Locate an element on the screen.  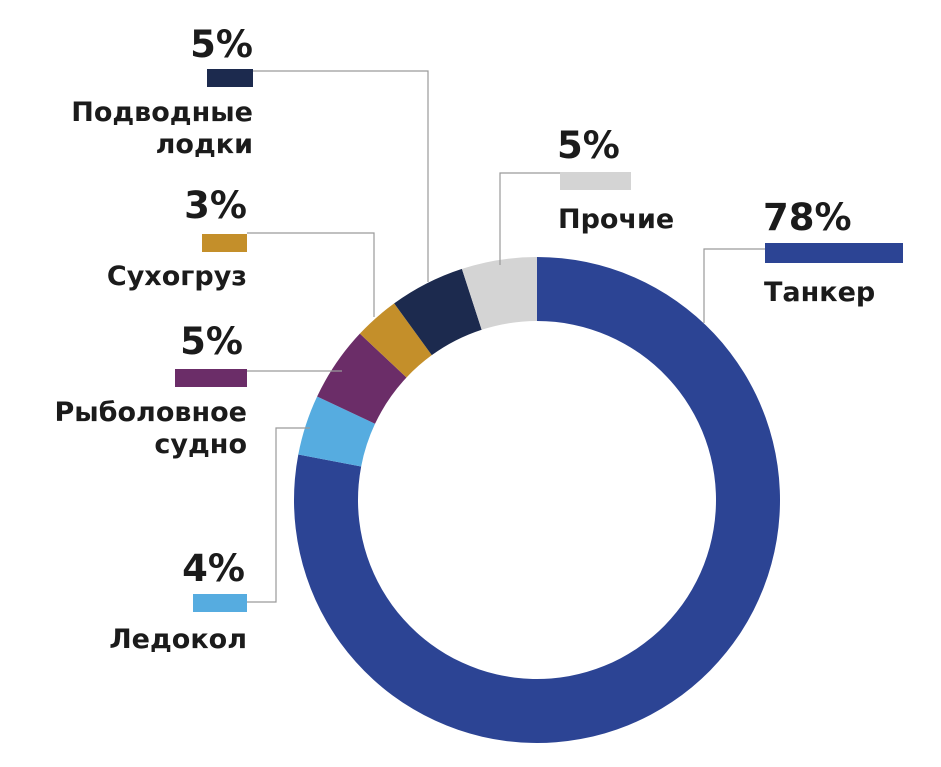
other-label: Прочие is located at coordinates (616, 219).